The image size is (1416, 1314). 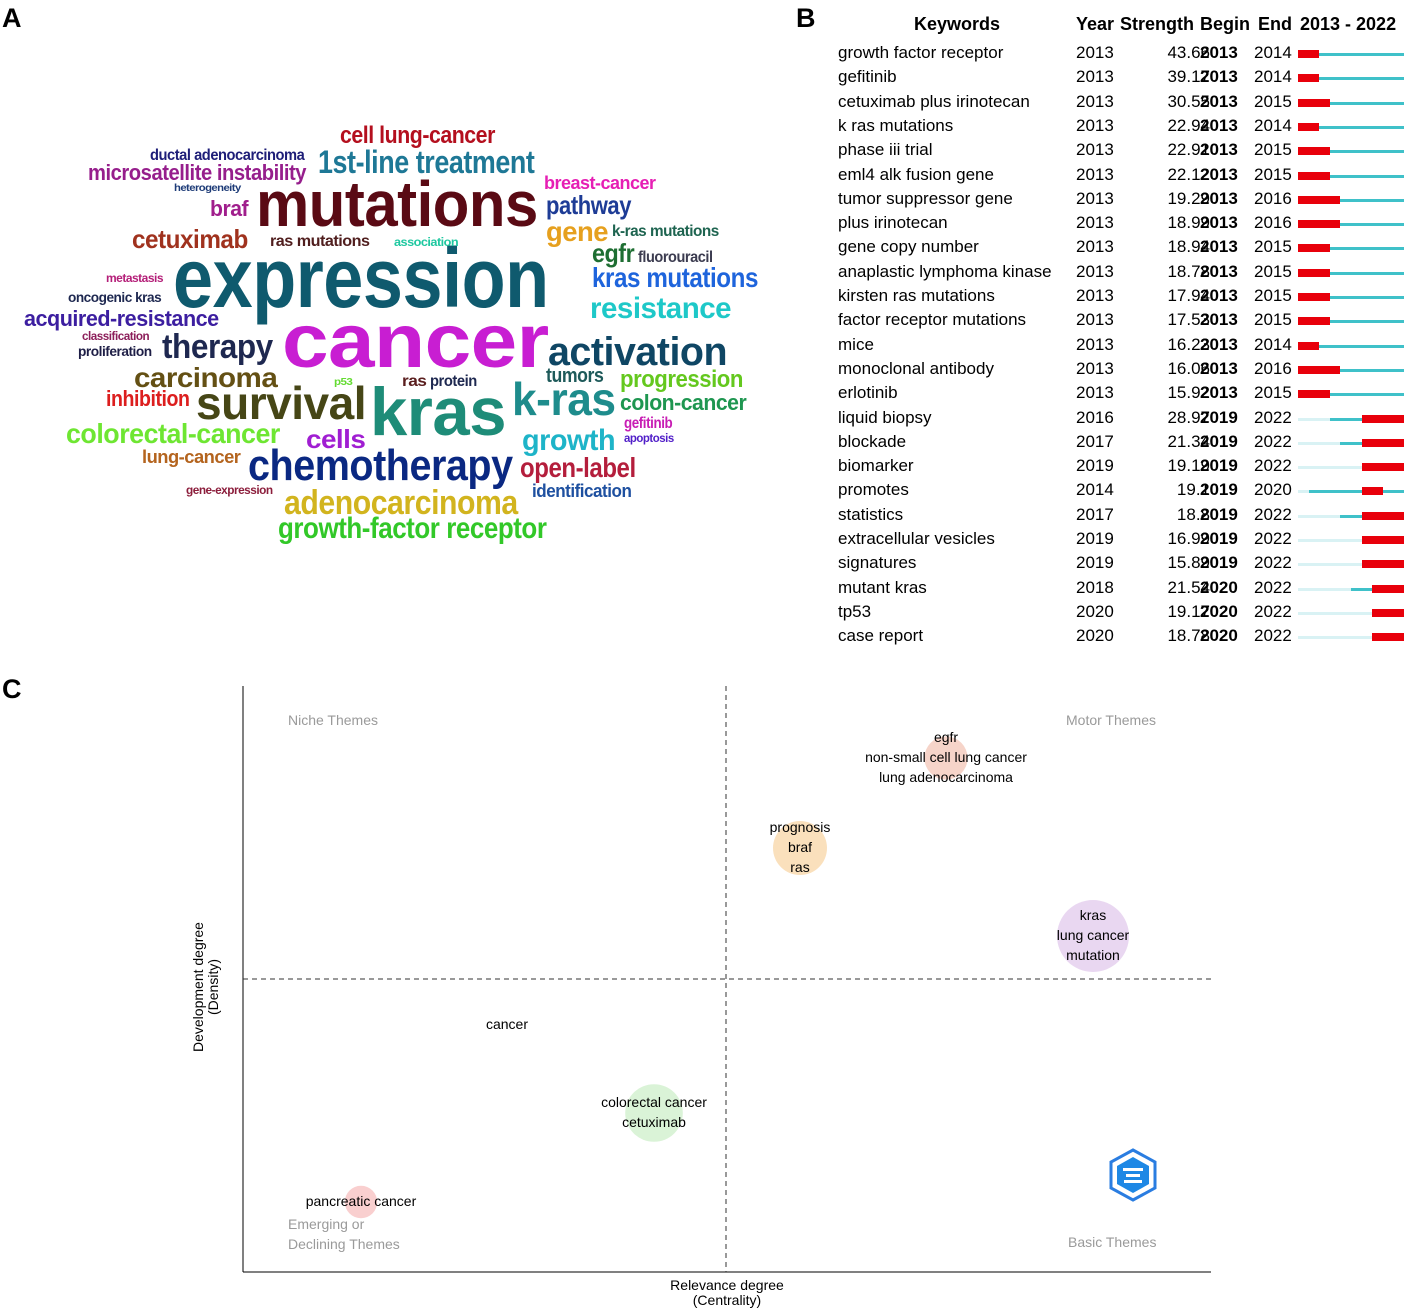 What do you see at coordinates (1193, 514) in the screenshot?
I see `burst-strength: 18.8` at bounding box center [1193, 514].